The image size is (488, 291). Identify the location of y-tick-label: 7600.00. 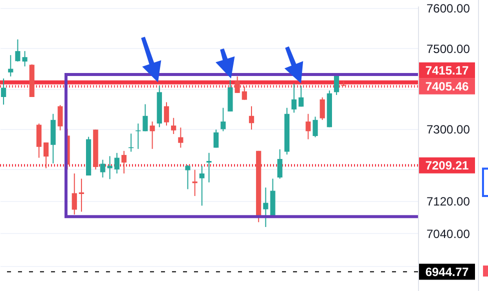
(448, 9).